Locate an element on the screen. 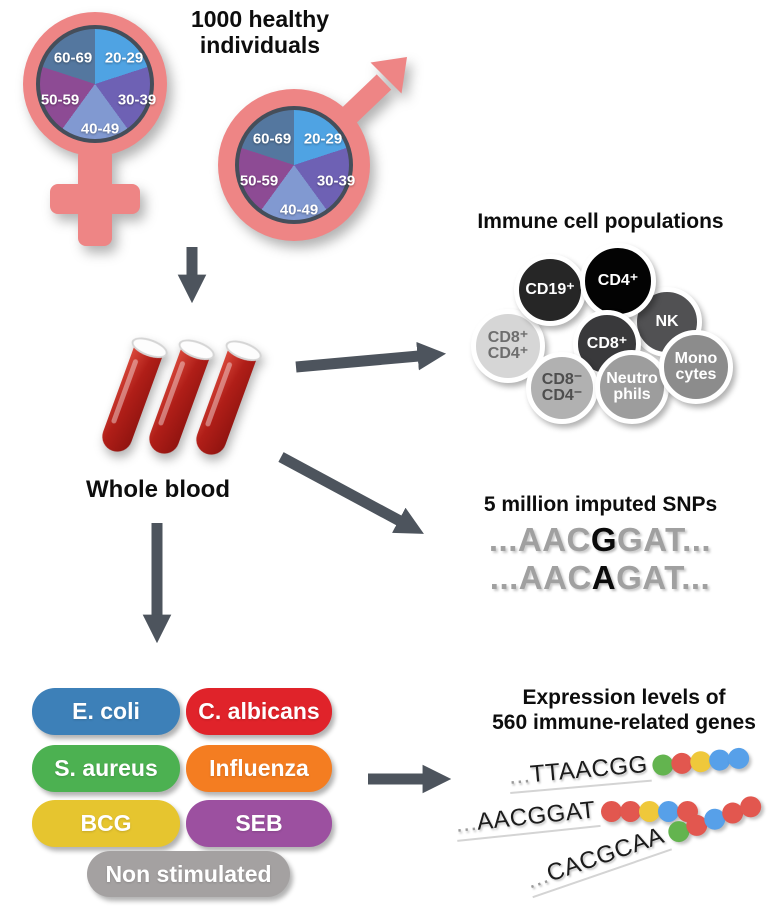 The height and width of the screenshot is (922, 771). female-age-pie-chart: 20-29 30-39 40-49 50-59 60-69 is located at coordinates (96, 84).